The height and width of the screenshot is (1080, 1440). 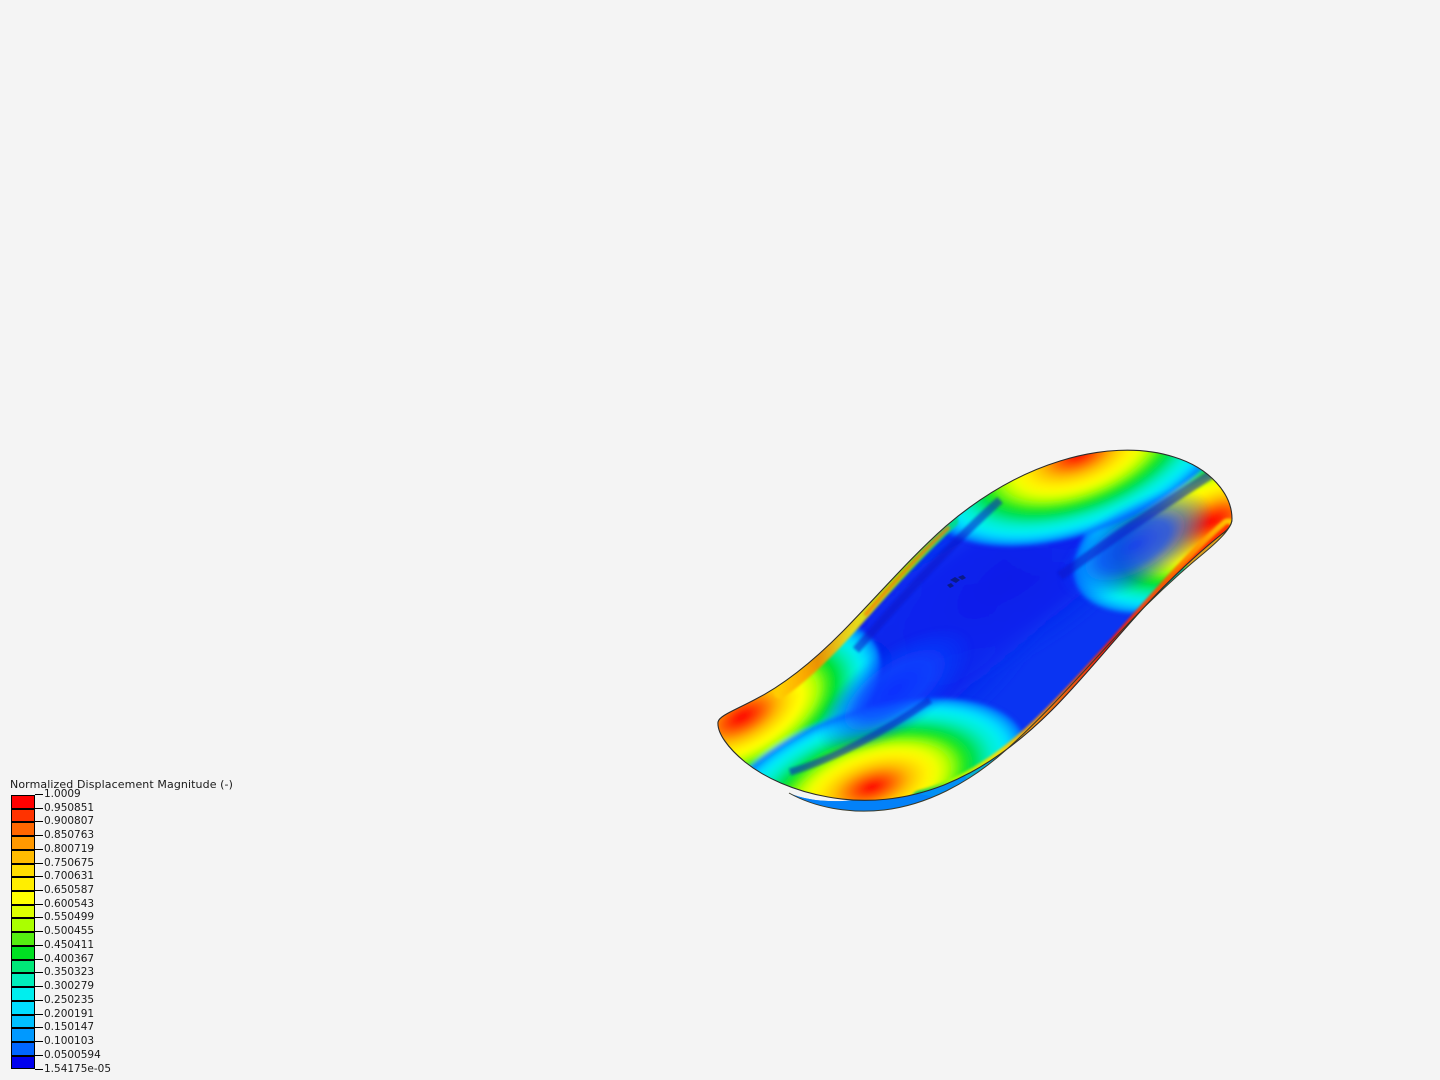 What do you see at coordinates (123, 798) in the screenshot?
I see `legend-band: 1.0009` at bounding box center [123, 798].